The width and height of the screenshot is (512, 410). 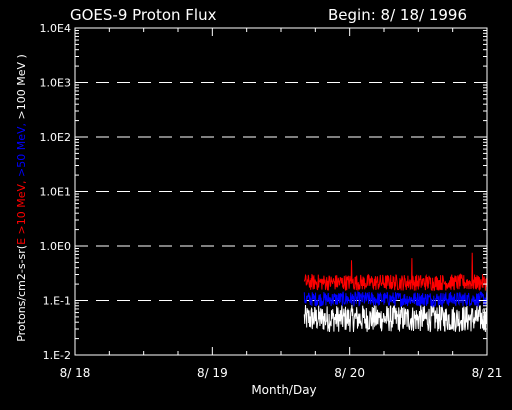 I want to click on series-line-10MeVmev, so click(x=395, y=272).